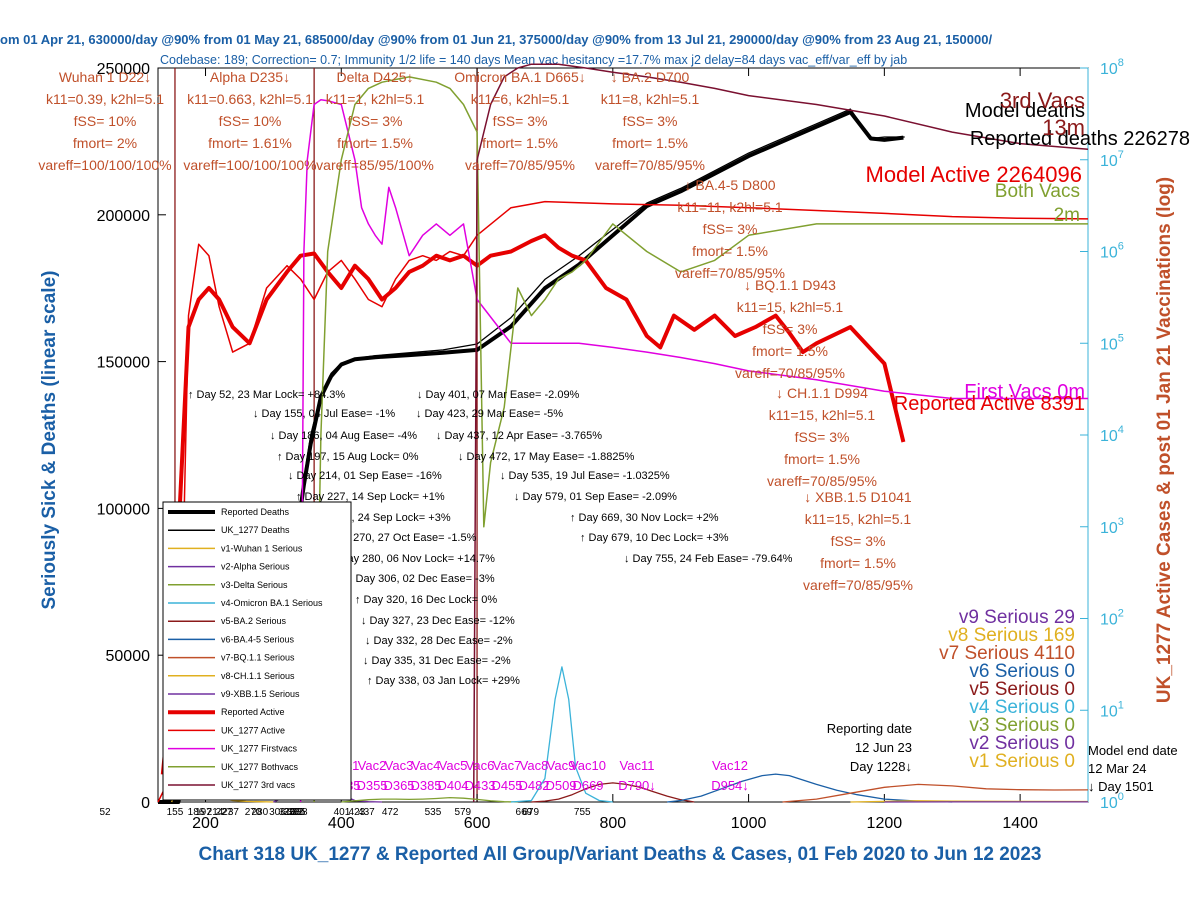 The width and height of the screenshot is (1200, 900). I want to click on variant-label-line: ↓ CH.1.1 D994, so click(822, 393).